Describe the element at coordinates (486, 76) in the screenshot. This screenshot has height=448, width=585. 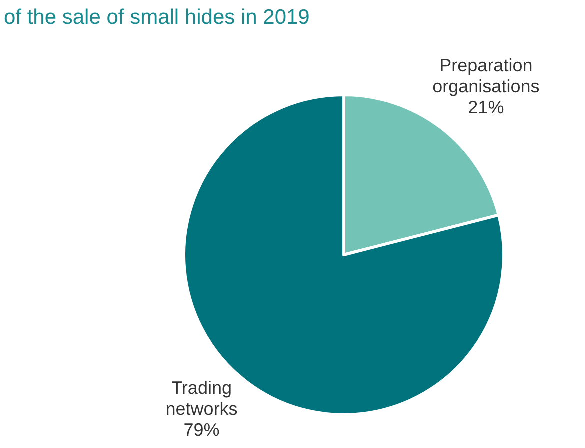
I see `slice-label: Preparation organisations` at that location.